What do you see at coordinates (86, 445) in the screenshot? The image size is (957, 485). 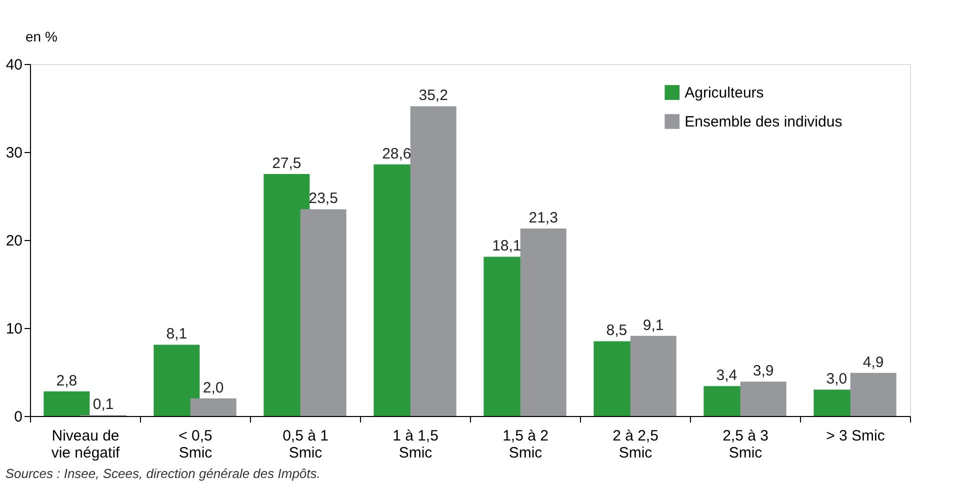 I see `x-tick-label: Niveau de vie négatif` at bounding box center [86, 445].